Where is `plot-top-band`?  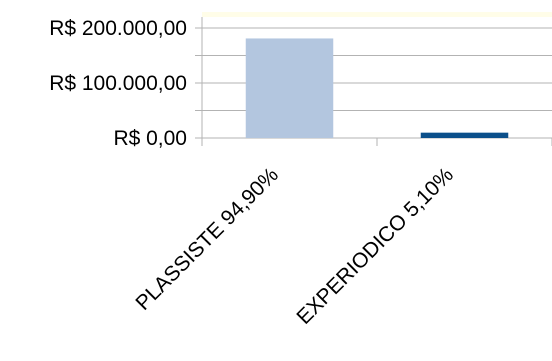 plot-top-band is located at coordinates (377, 14).